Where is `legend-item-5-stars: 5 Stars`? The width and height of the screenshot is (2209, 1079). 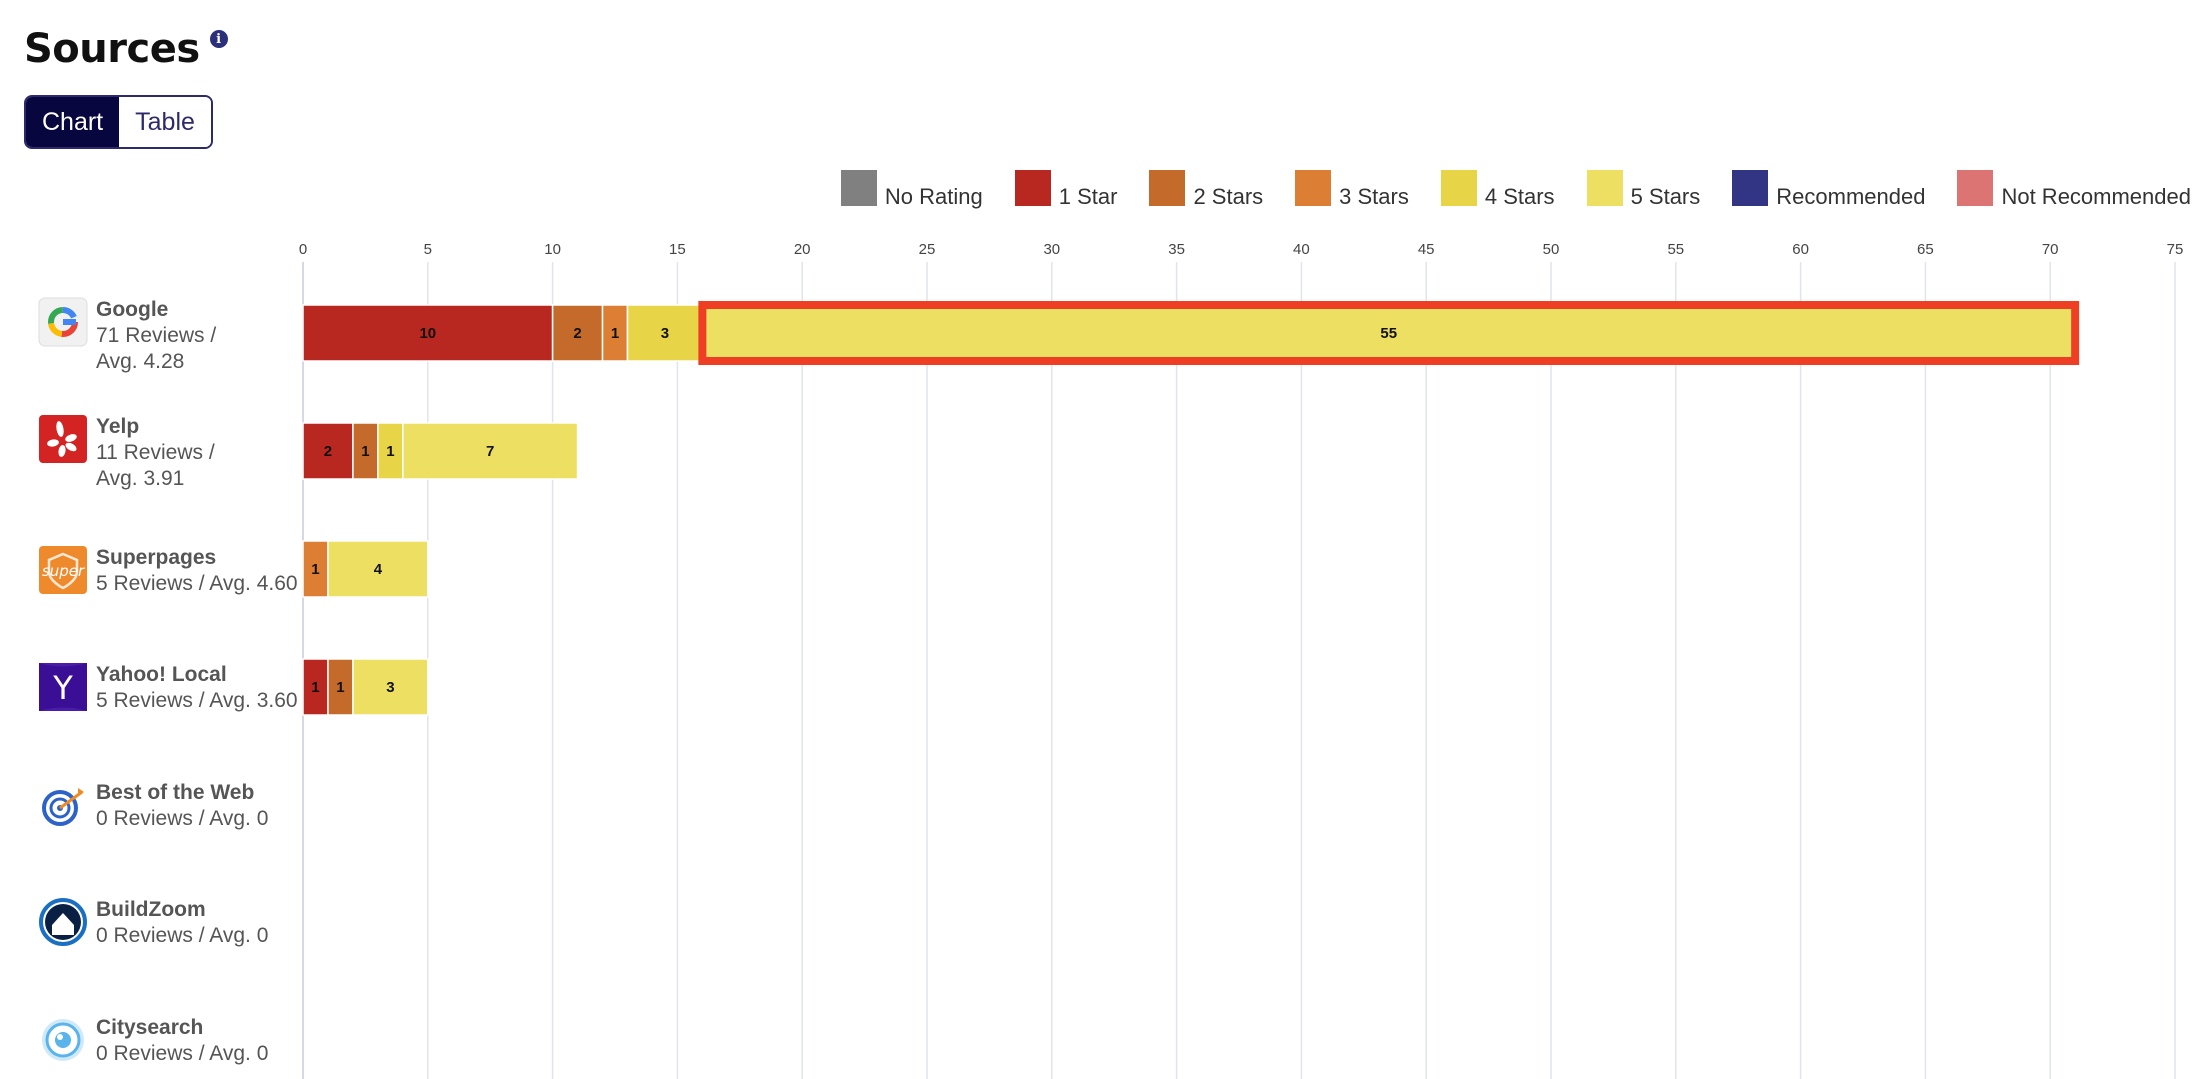 legend-item-5-stars: 5 Stars is located at coordinates (1643, 190).